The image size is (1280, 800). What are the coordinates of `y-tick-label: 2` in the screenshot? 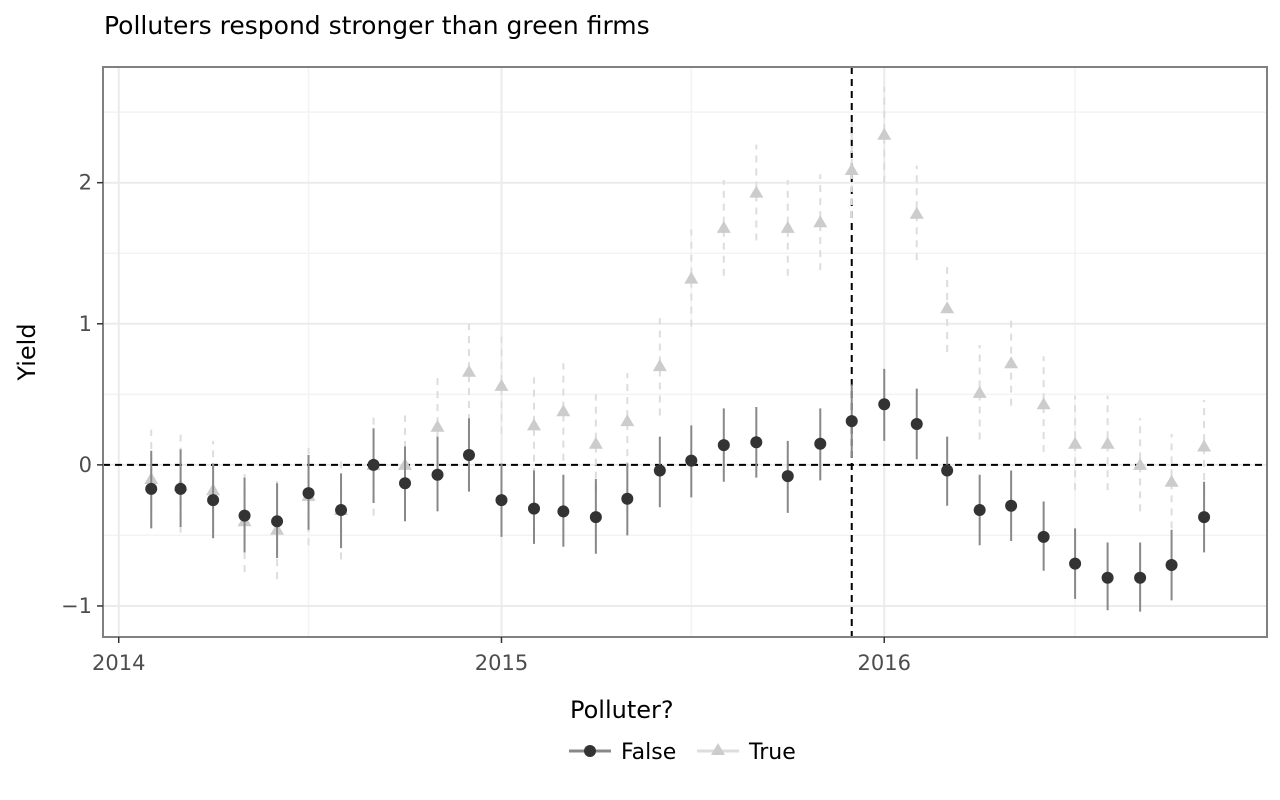 It's located at (85, 183).